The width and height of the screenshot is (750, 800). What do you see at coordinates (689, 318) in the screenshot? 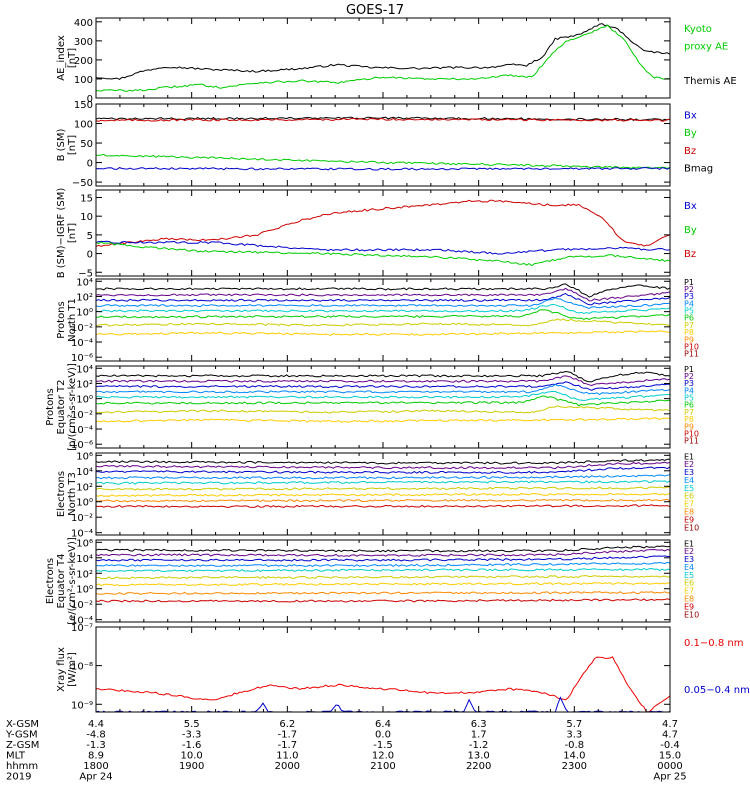
I see `legend-entry: P6` at bounding box center [689, 318].